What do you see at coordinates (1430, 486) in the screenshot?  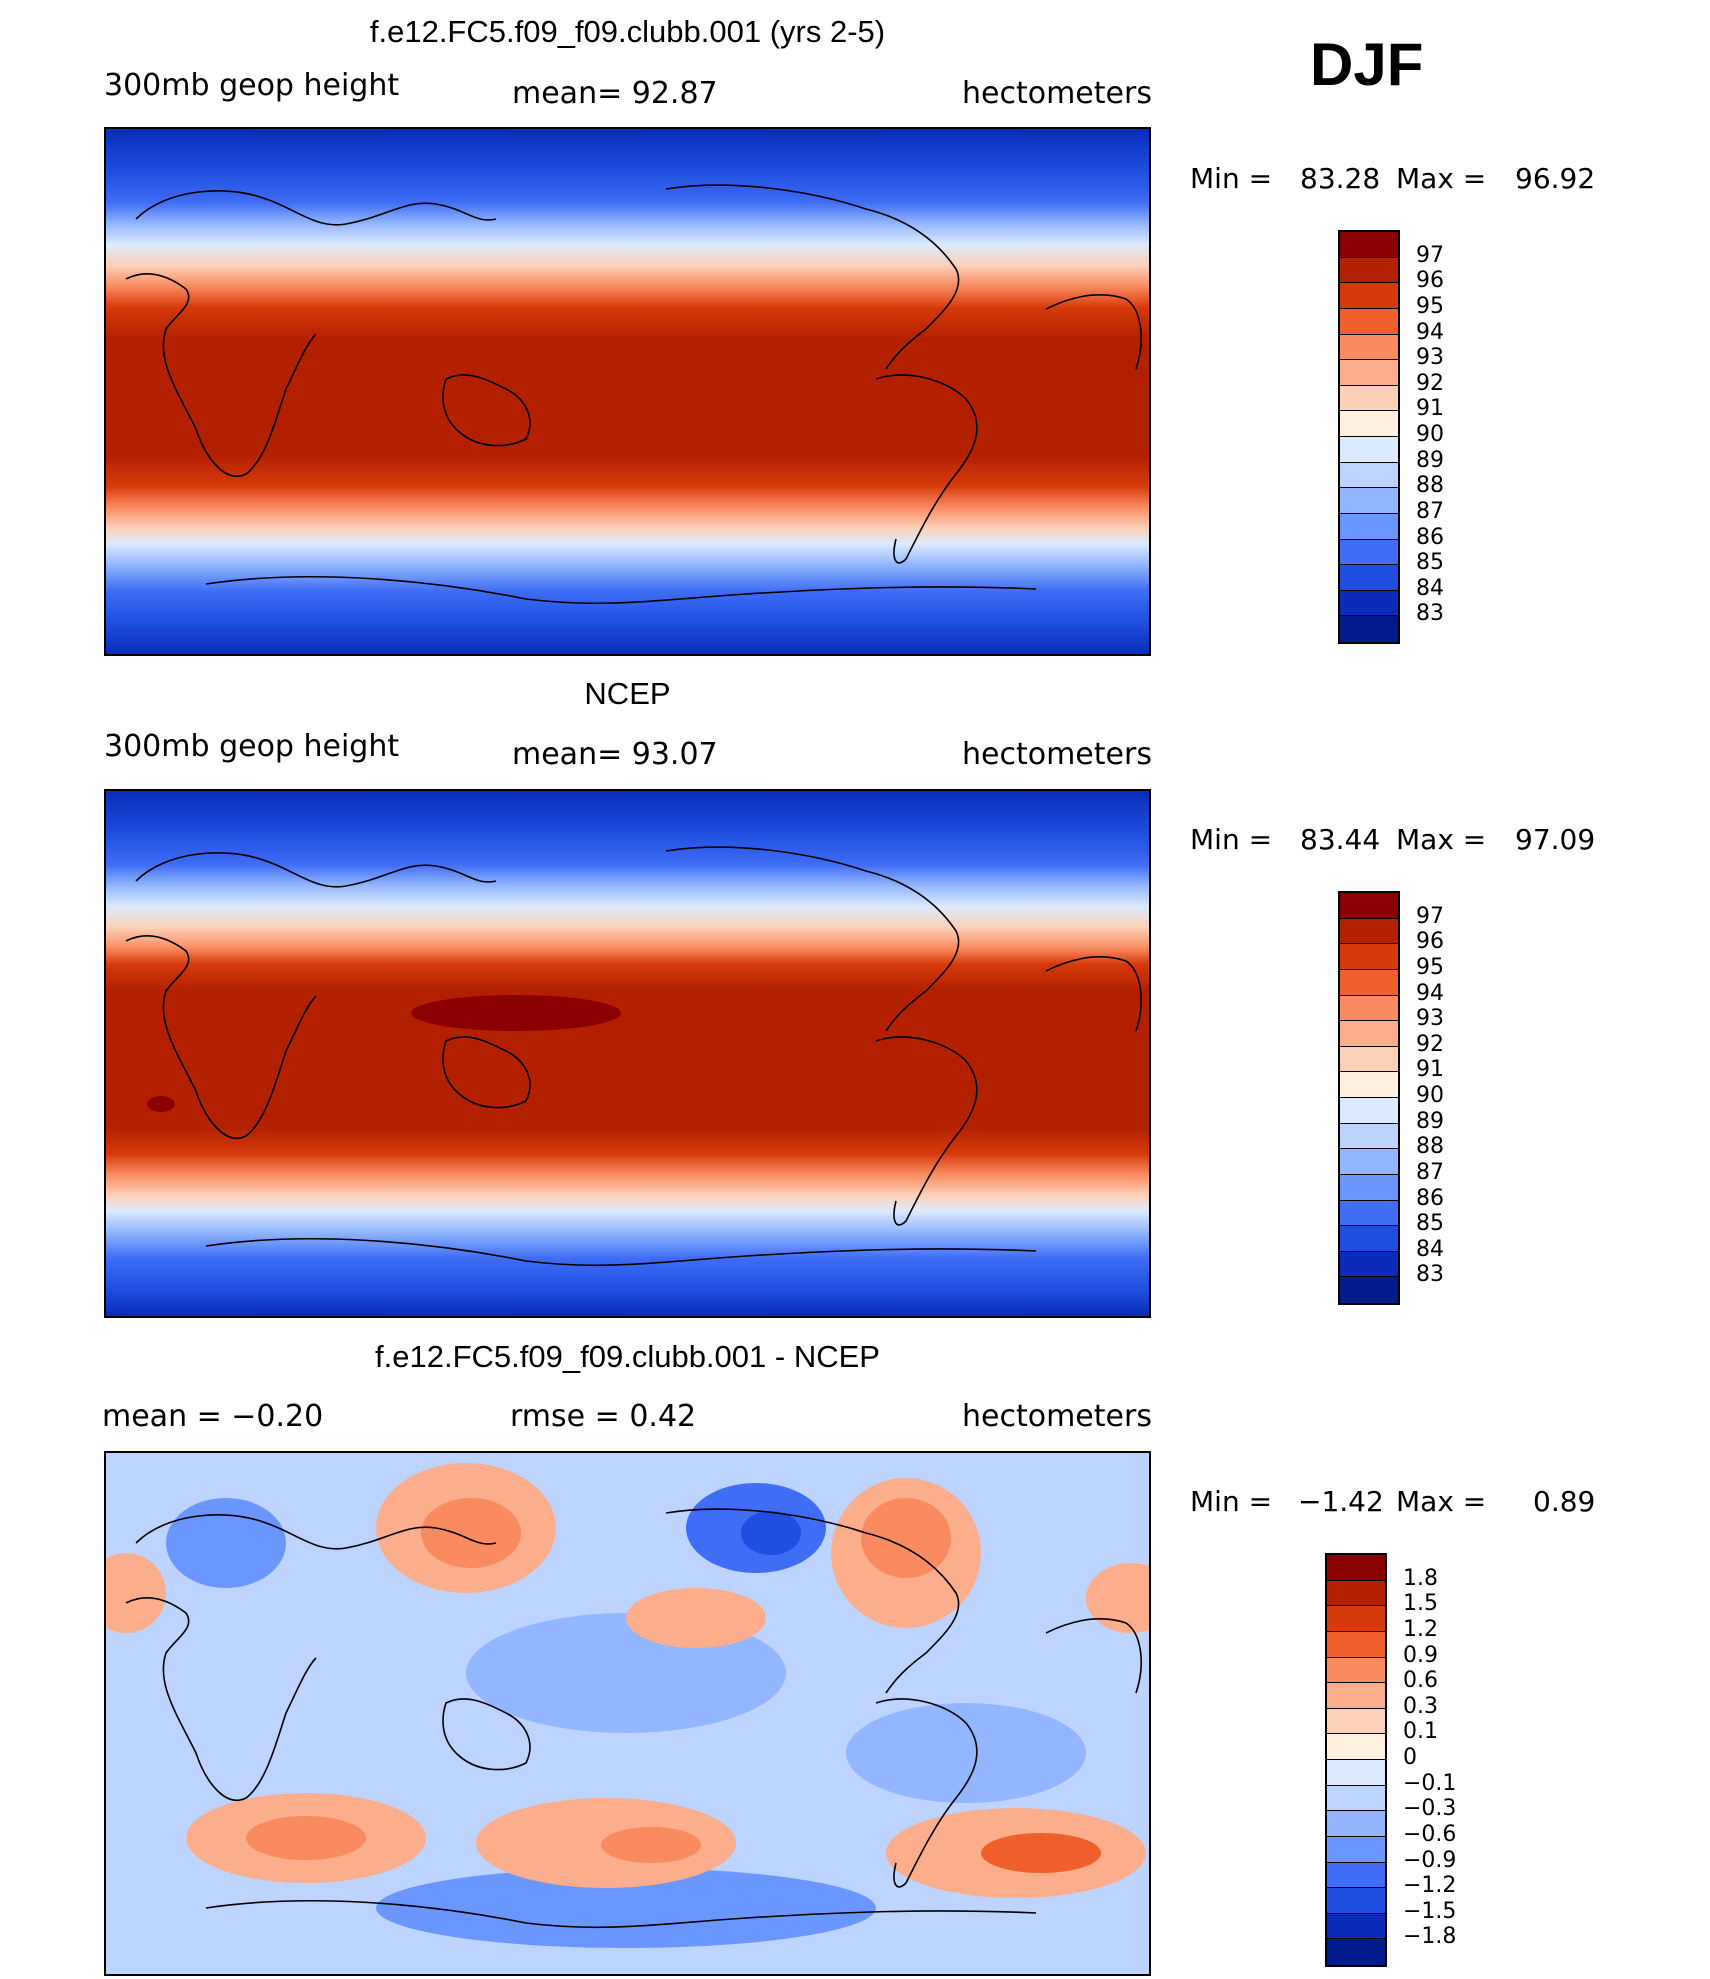 I see `colorbar-label: 88` at bounding box center [1430, 486].